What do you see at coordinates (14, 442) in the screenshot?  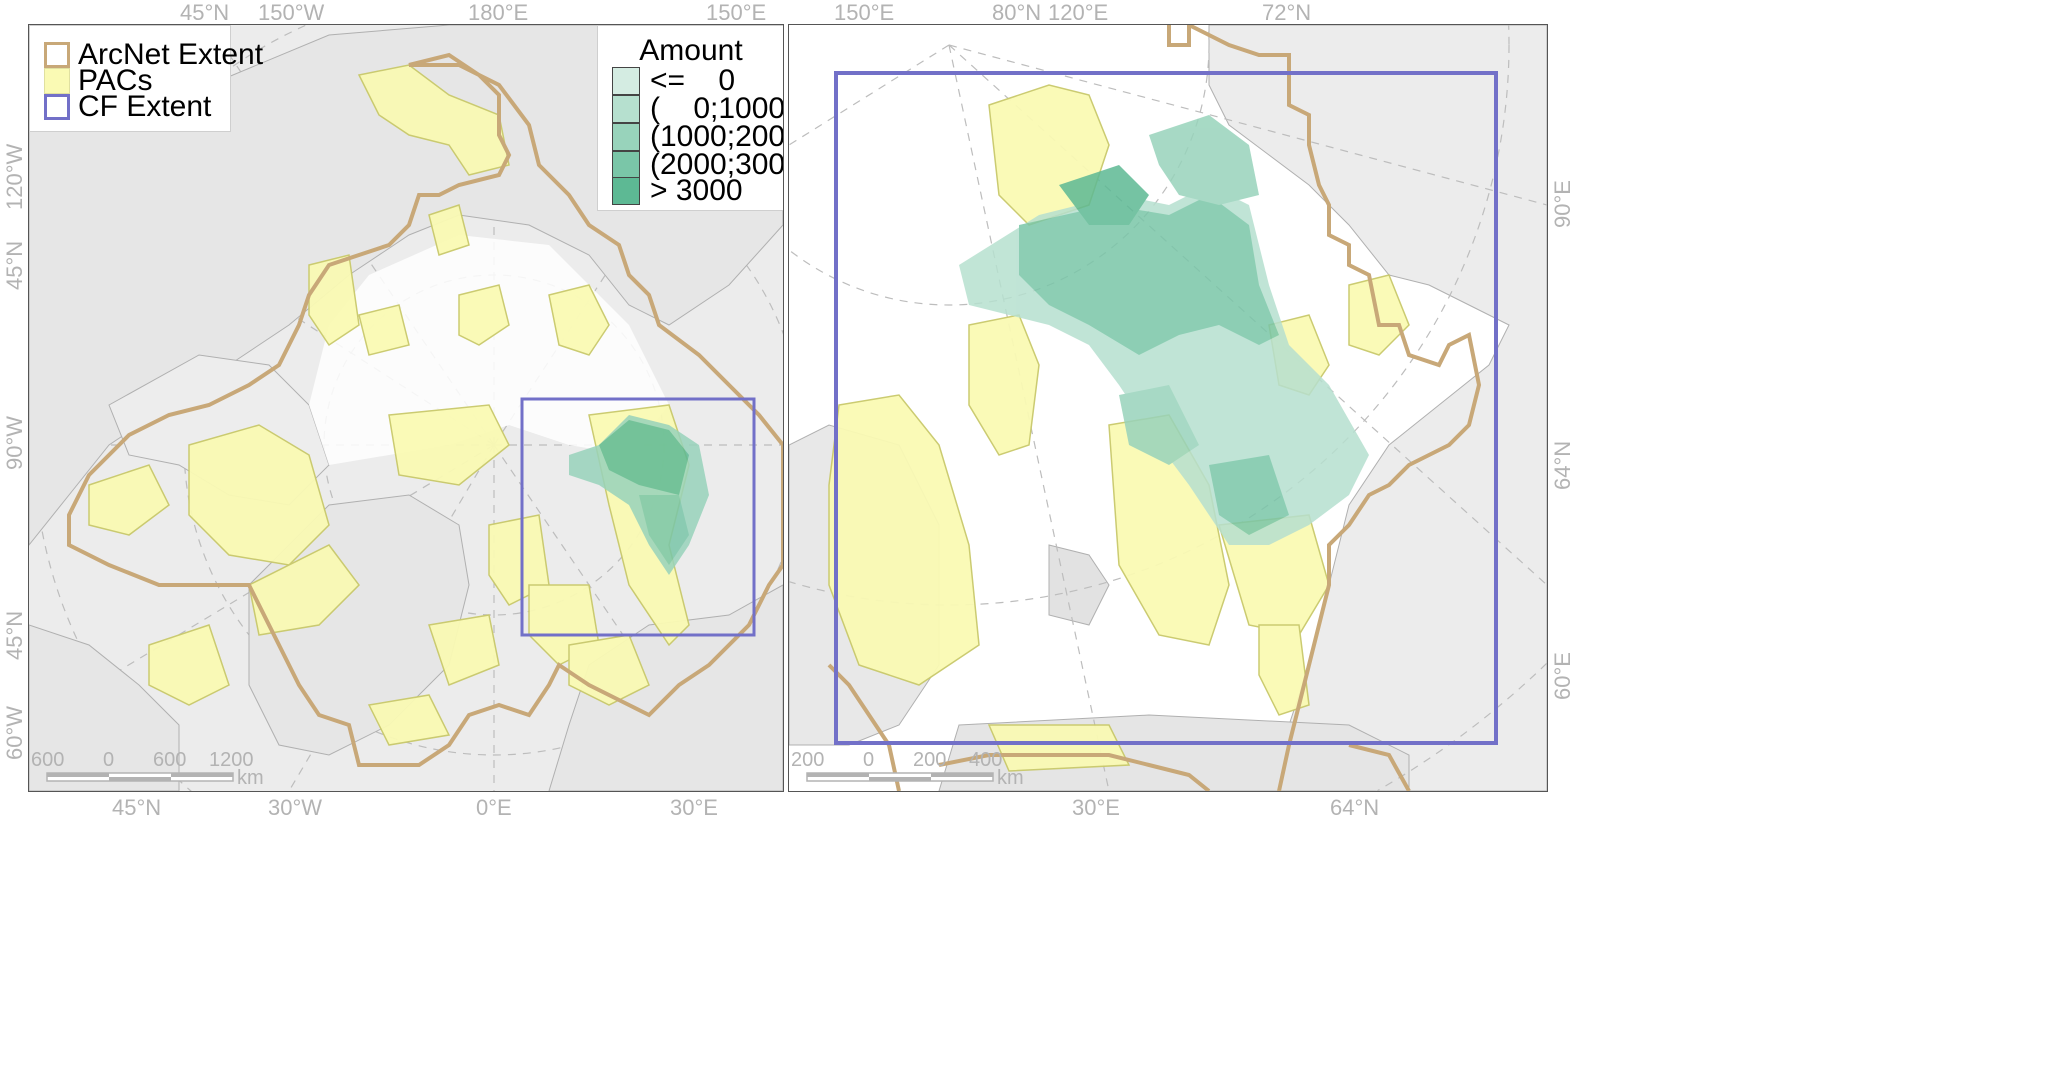 I see `left-side-tick-2: 90°W` at bounding box center [14, 442].